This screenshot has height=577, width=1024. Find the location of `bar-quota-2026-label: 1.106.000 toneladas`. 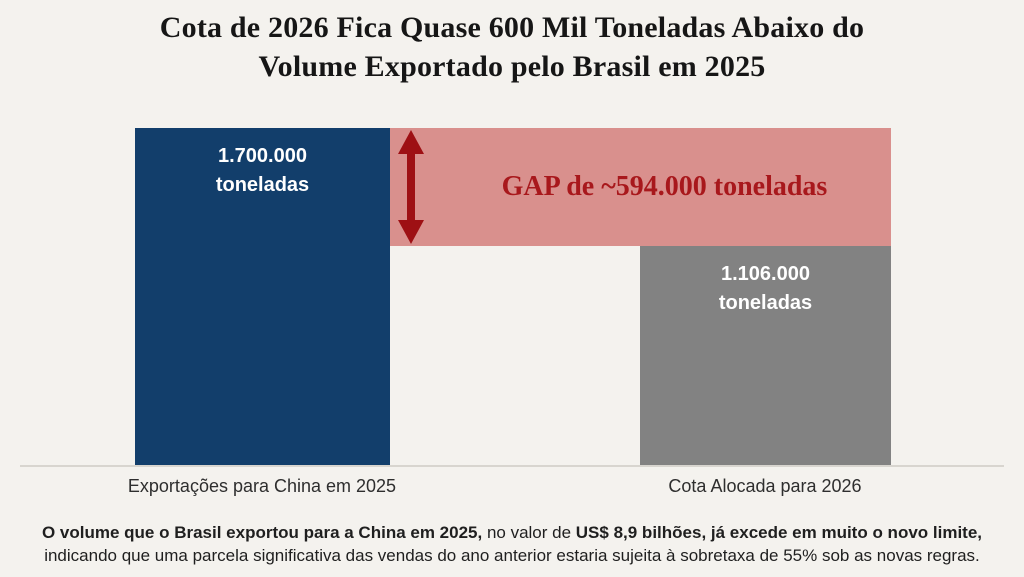

bar-quota-2026-label: 1.106.000 toneladas is located at coordinates (765, 289).